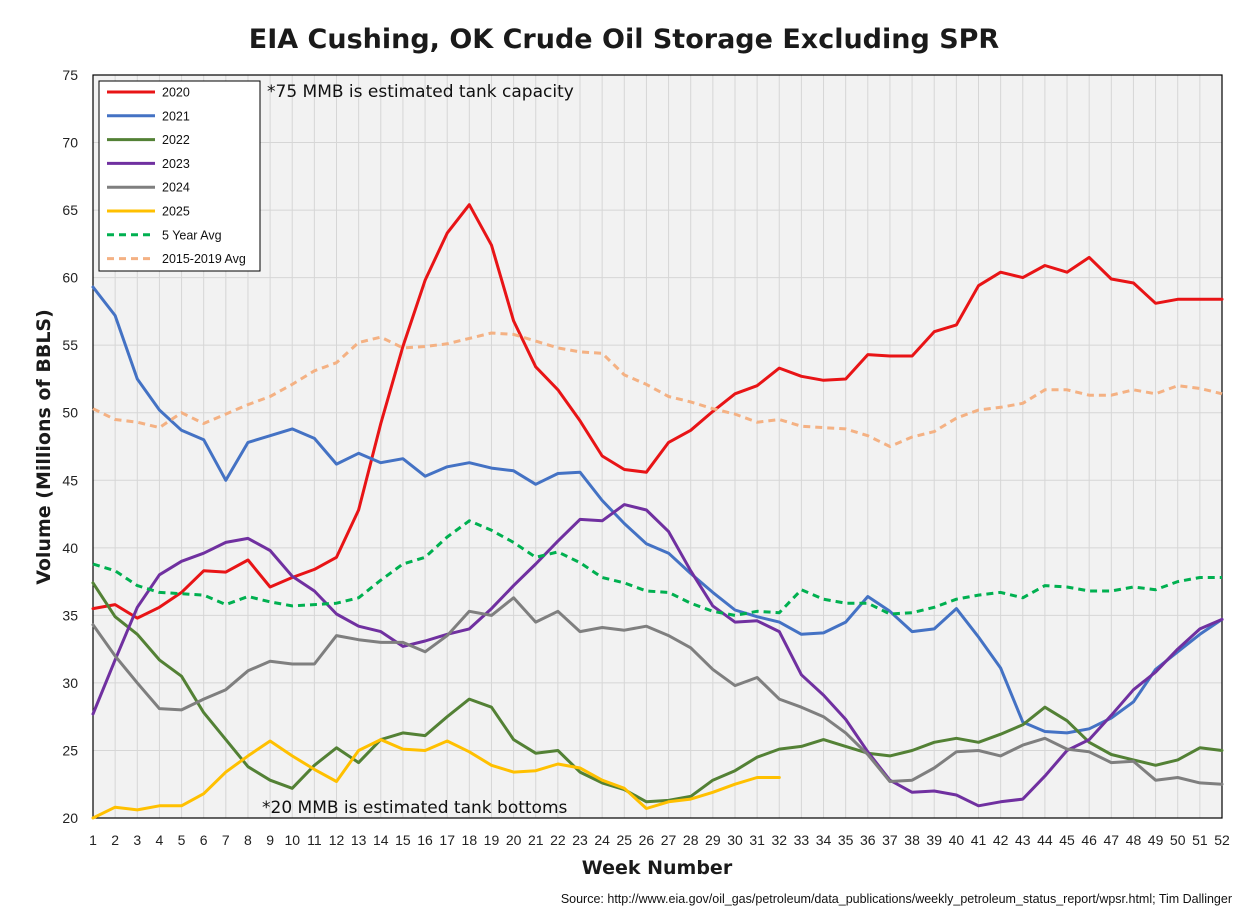 The width and height of the screenshot is (1247, 912). Describe the element at coordinates (226, 840) in the screenshot. I see `x-tick-label: 7` at that location.